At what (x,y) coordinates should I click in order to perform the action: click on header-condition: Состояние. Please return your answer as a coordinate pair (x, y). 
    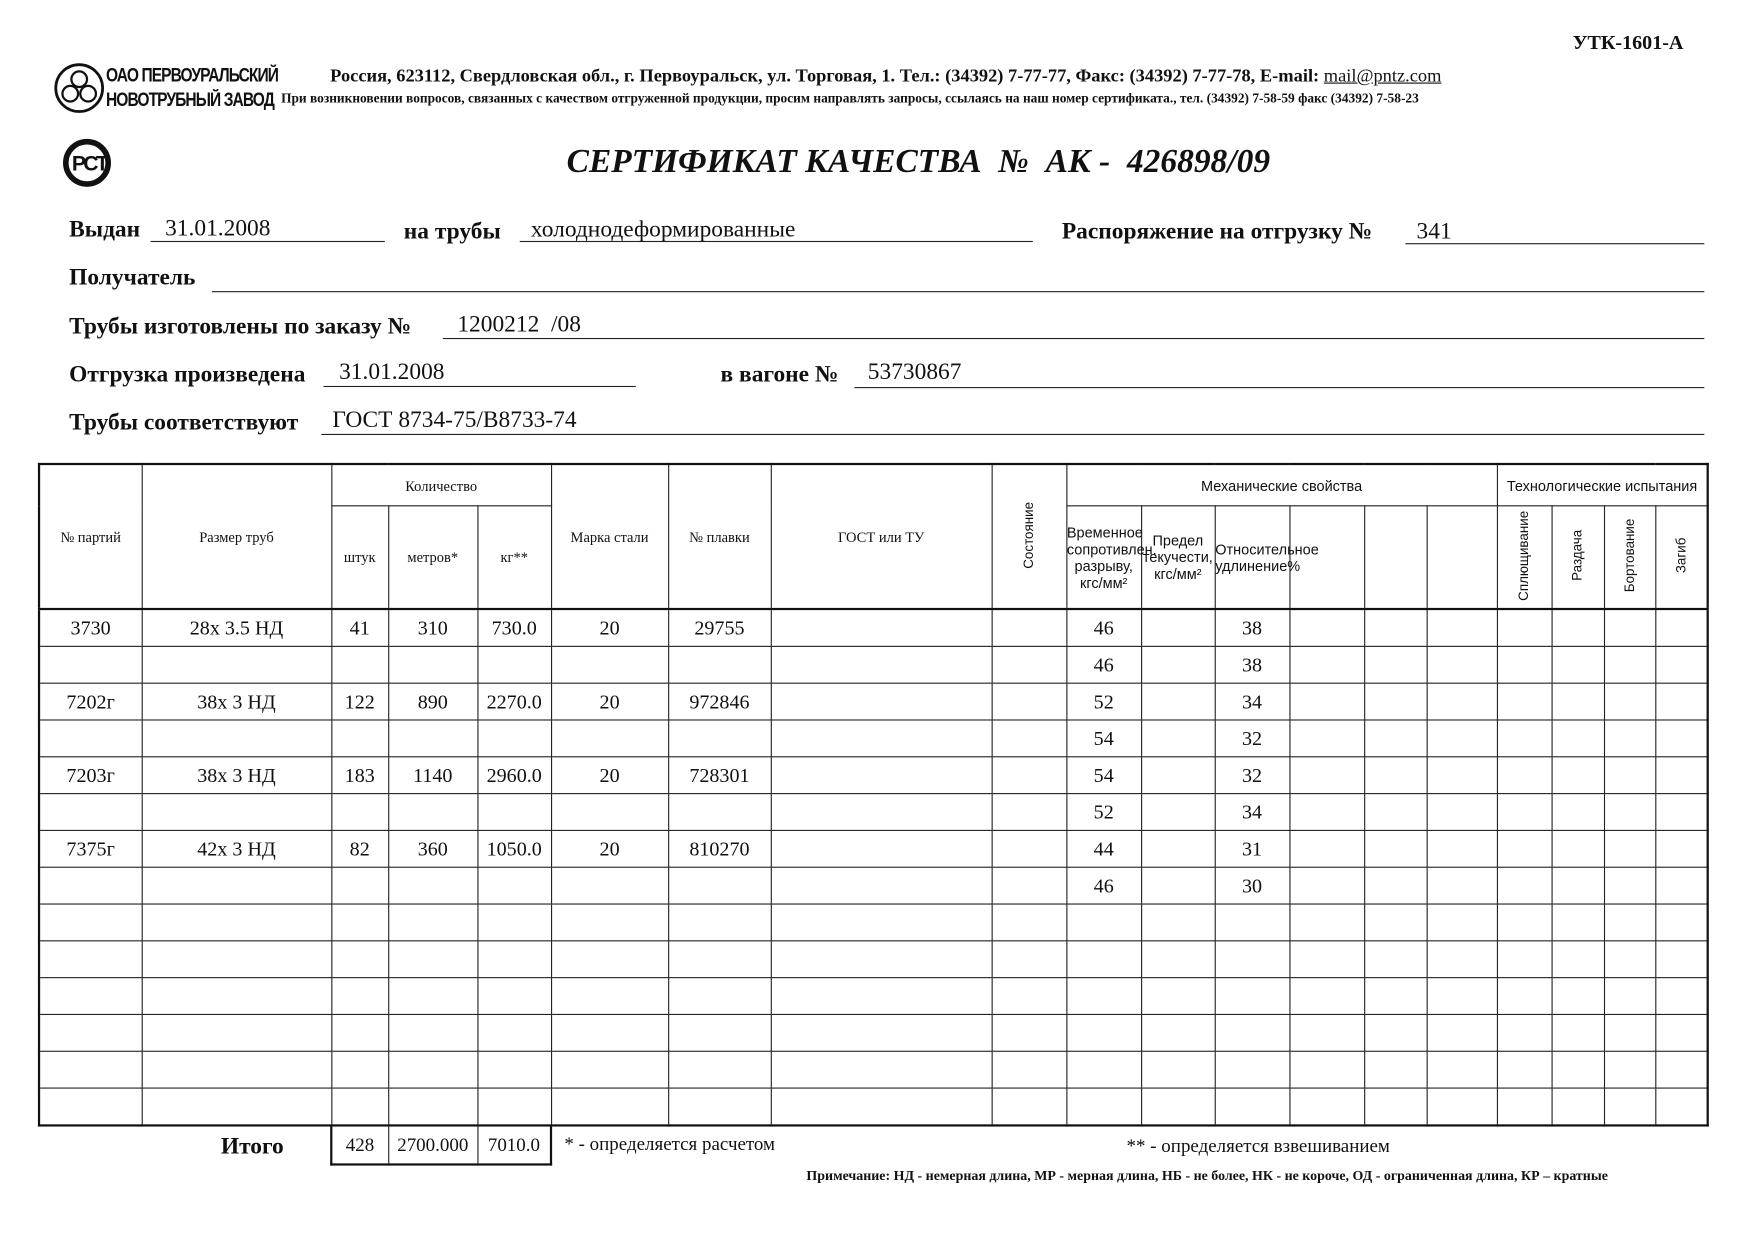
    Looking at the image, I should click on (1029, 536).